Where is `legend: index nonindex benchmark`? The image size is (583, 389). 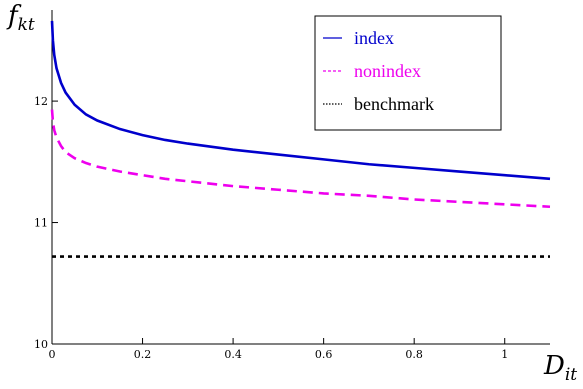
legend: index nonindex benchmark is located at coordinates (408, 73).